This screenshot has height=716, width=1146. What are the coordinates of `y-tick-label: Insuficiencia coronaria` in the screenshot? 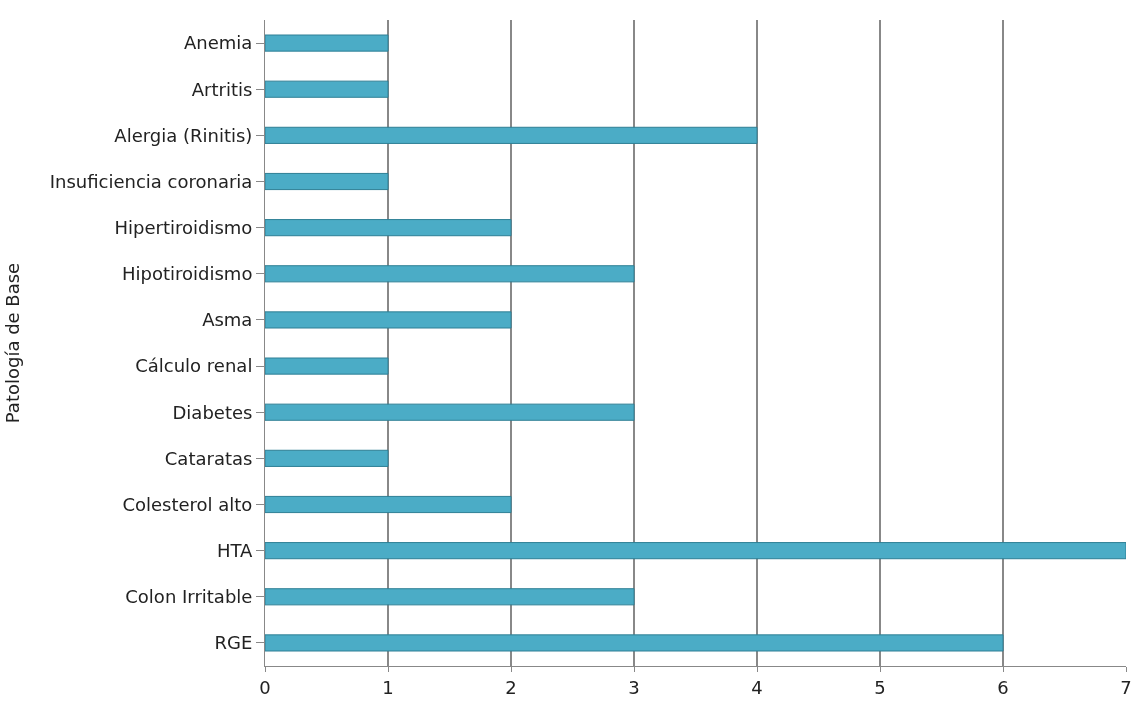 It's located at (151, 181).